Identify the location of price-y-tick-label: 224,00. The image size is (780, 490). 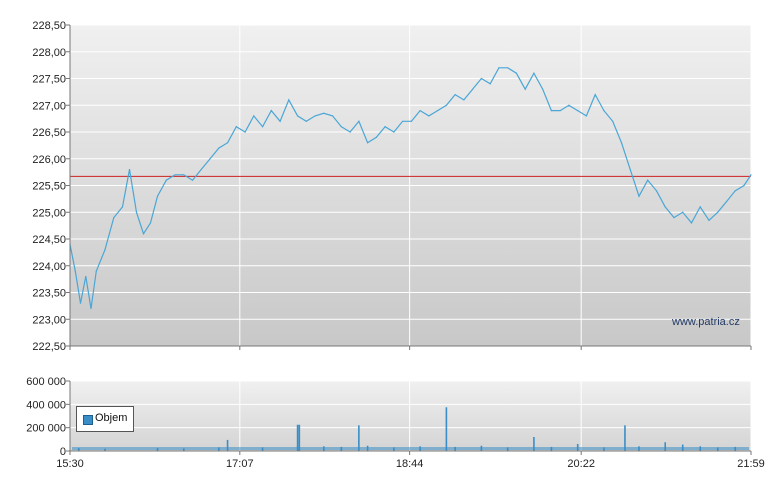
(49, 267).